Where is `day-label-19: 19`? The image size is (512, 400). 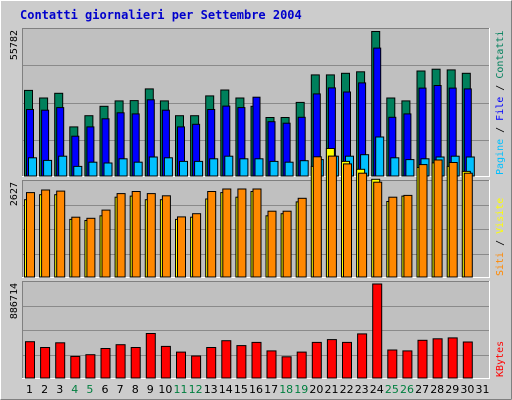 day-label-19: 19 is located at coordinates (301, 389).